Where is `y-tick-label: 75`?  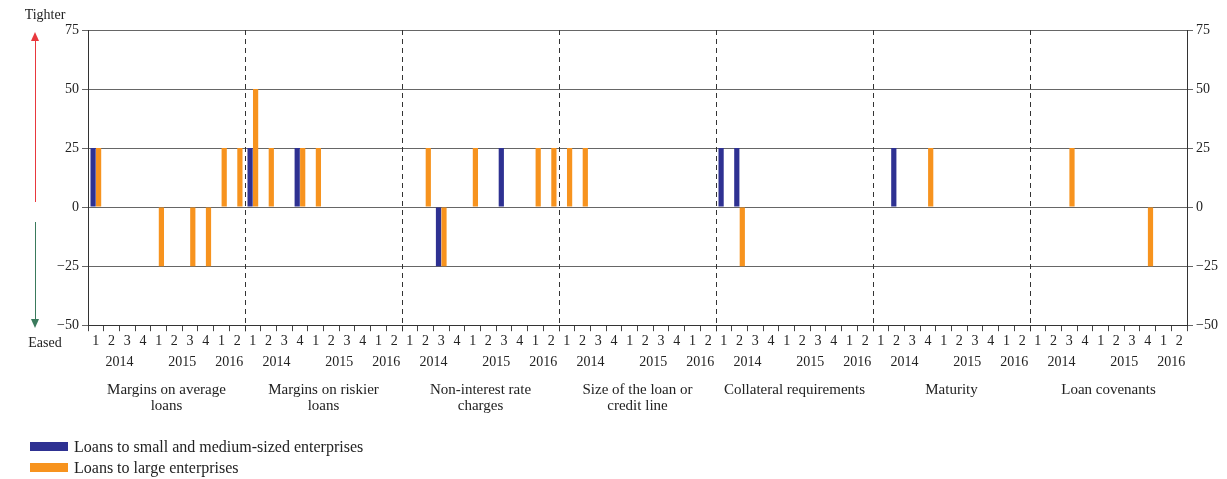 y-tick-label: 75 is located at coordinates (72, 29).